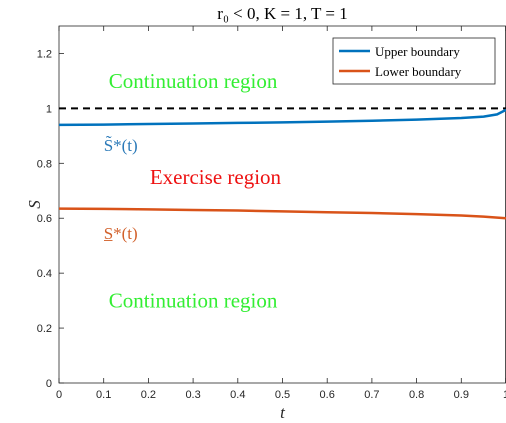 This screenshot has width=506, height=423. What do you see at coordinates (282, 395) in the screenshot?
I see `x-tick-label: 0.5` at bounding box center [282, 395].